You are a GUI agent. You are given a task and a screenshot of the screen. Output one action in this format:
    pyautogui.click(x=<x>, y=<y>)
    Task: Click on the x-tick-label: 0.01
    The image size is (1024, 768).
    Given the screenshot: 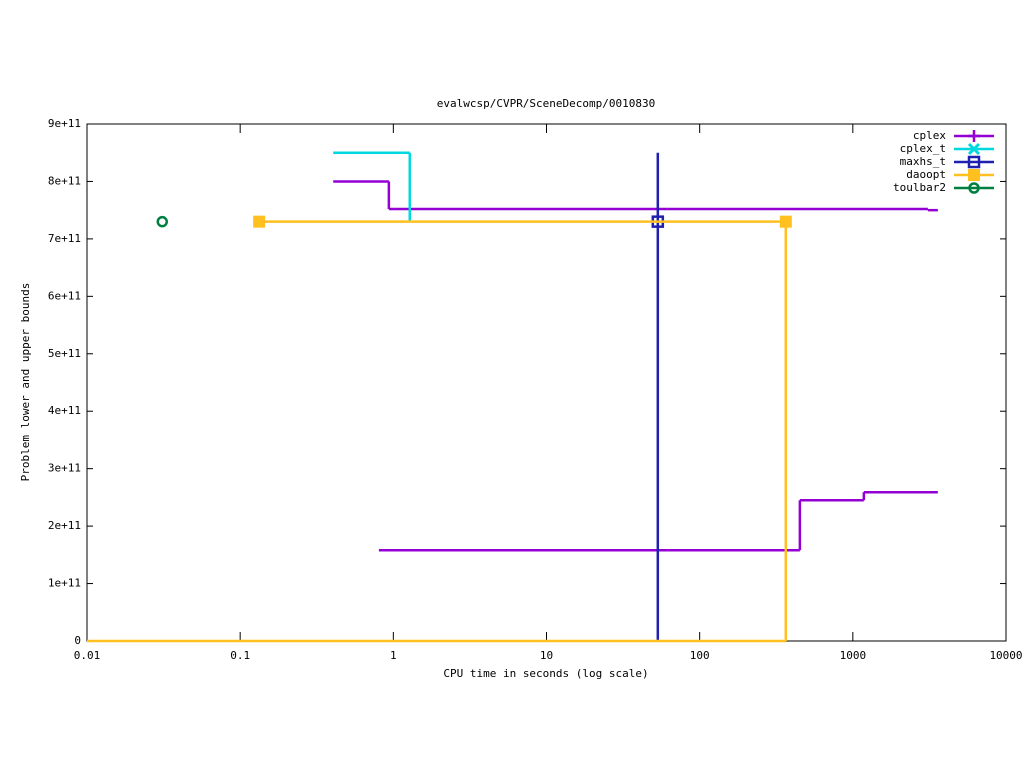 What is the action you would take?
    pyautogui.click(x=87, y=655)
    